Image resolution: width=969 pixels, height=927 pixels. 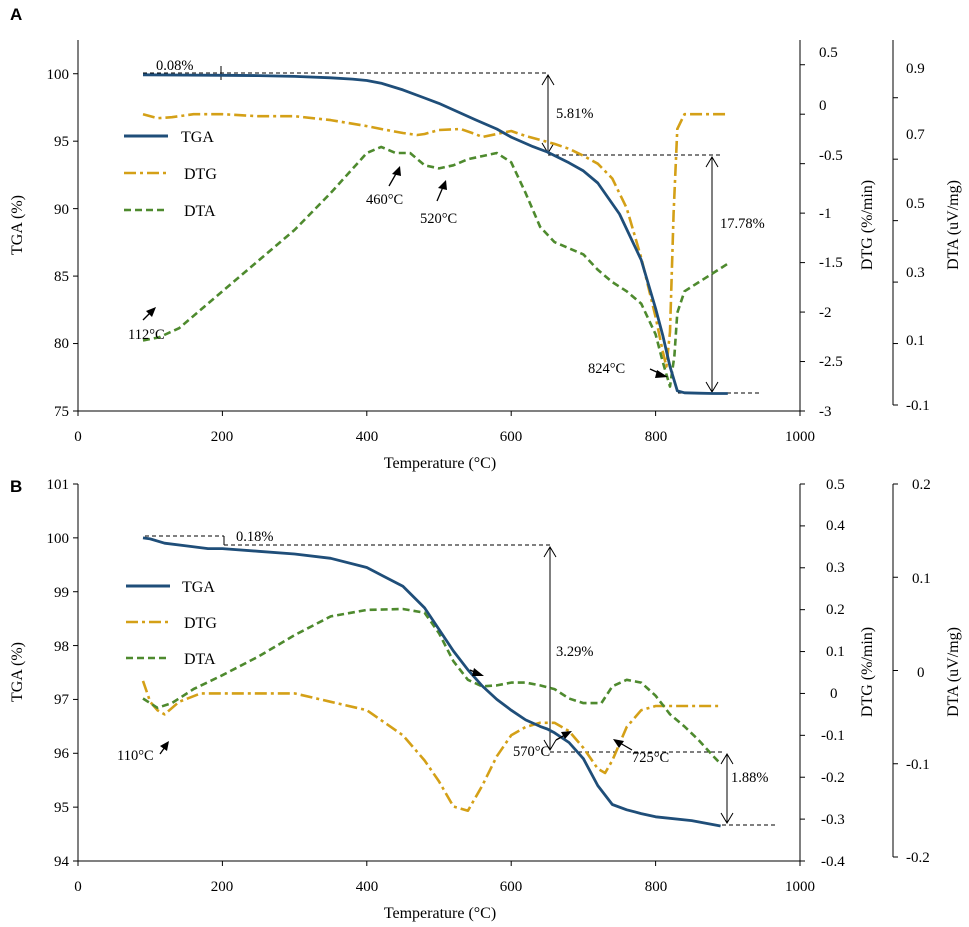 I want to click on panel-b-y2tick: 0.3, so click(x=835, y=568).